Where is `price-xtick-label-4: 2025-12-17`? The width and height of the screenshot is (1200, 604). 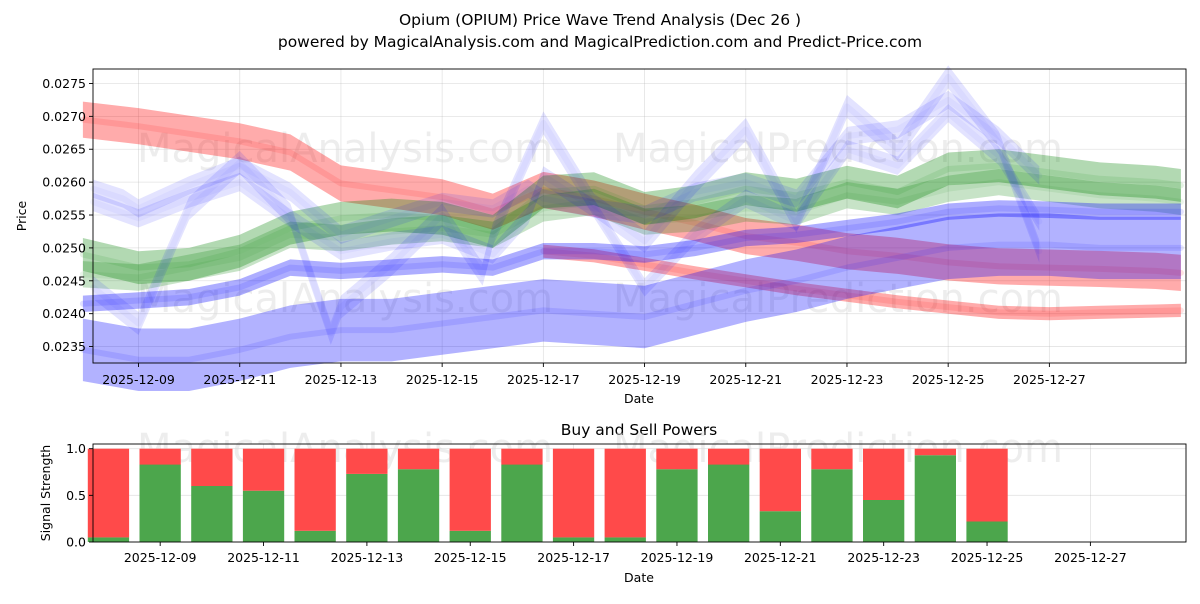
price-xtick-label-4: 2025-12-17 is located at coordinates (543, 379).